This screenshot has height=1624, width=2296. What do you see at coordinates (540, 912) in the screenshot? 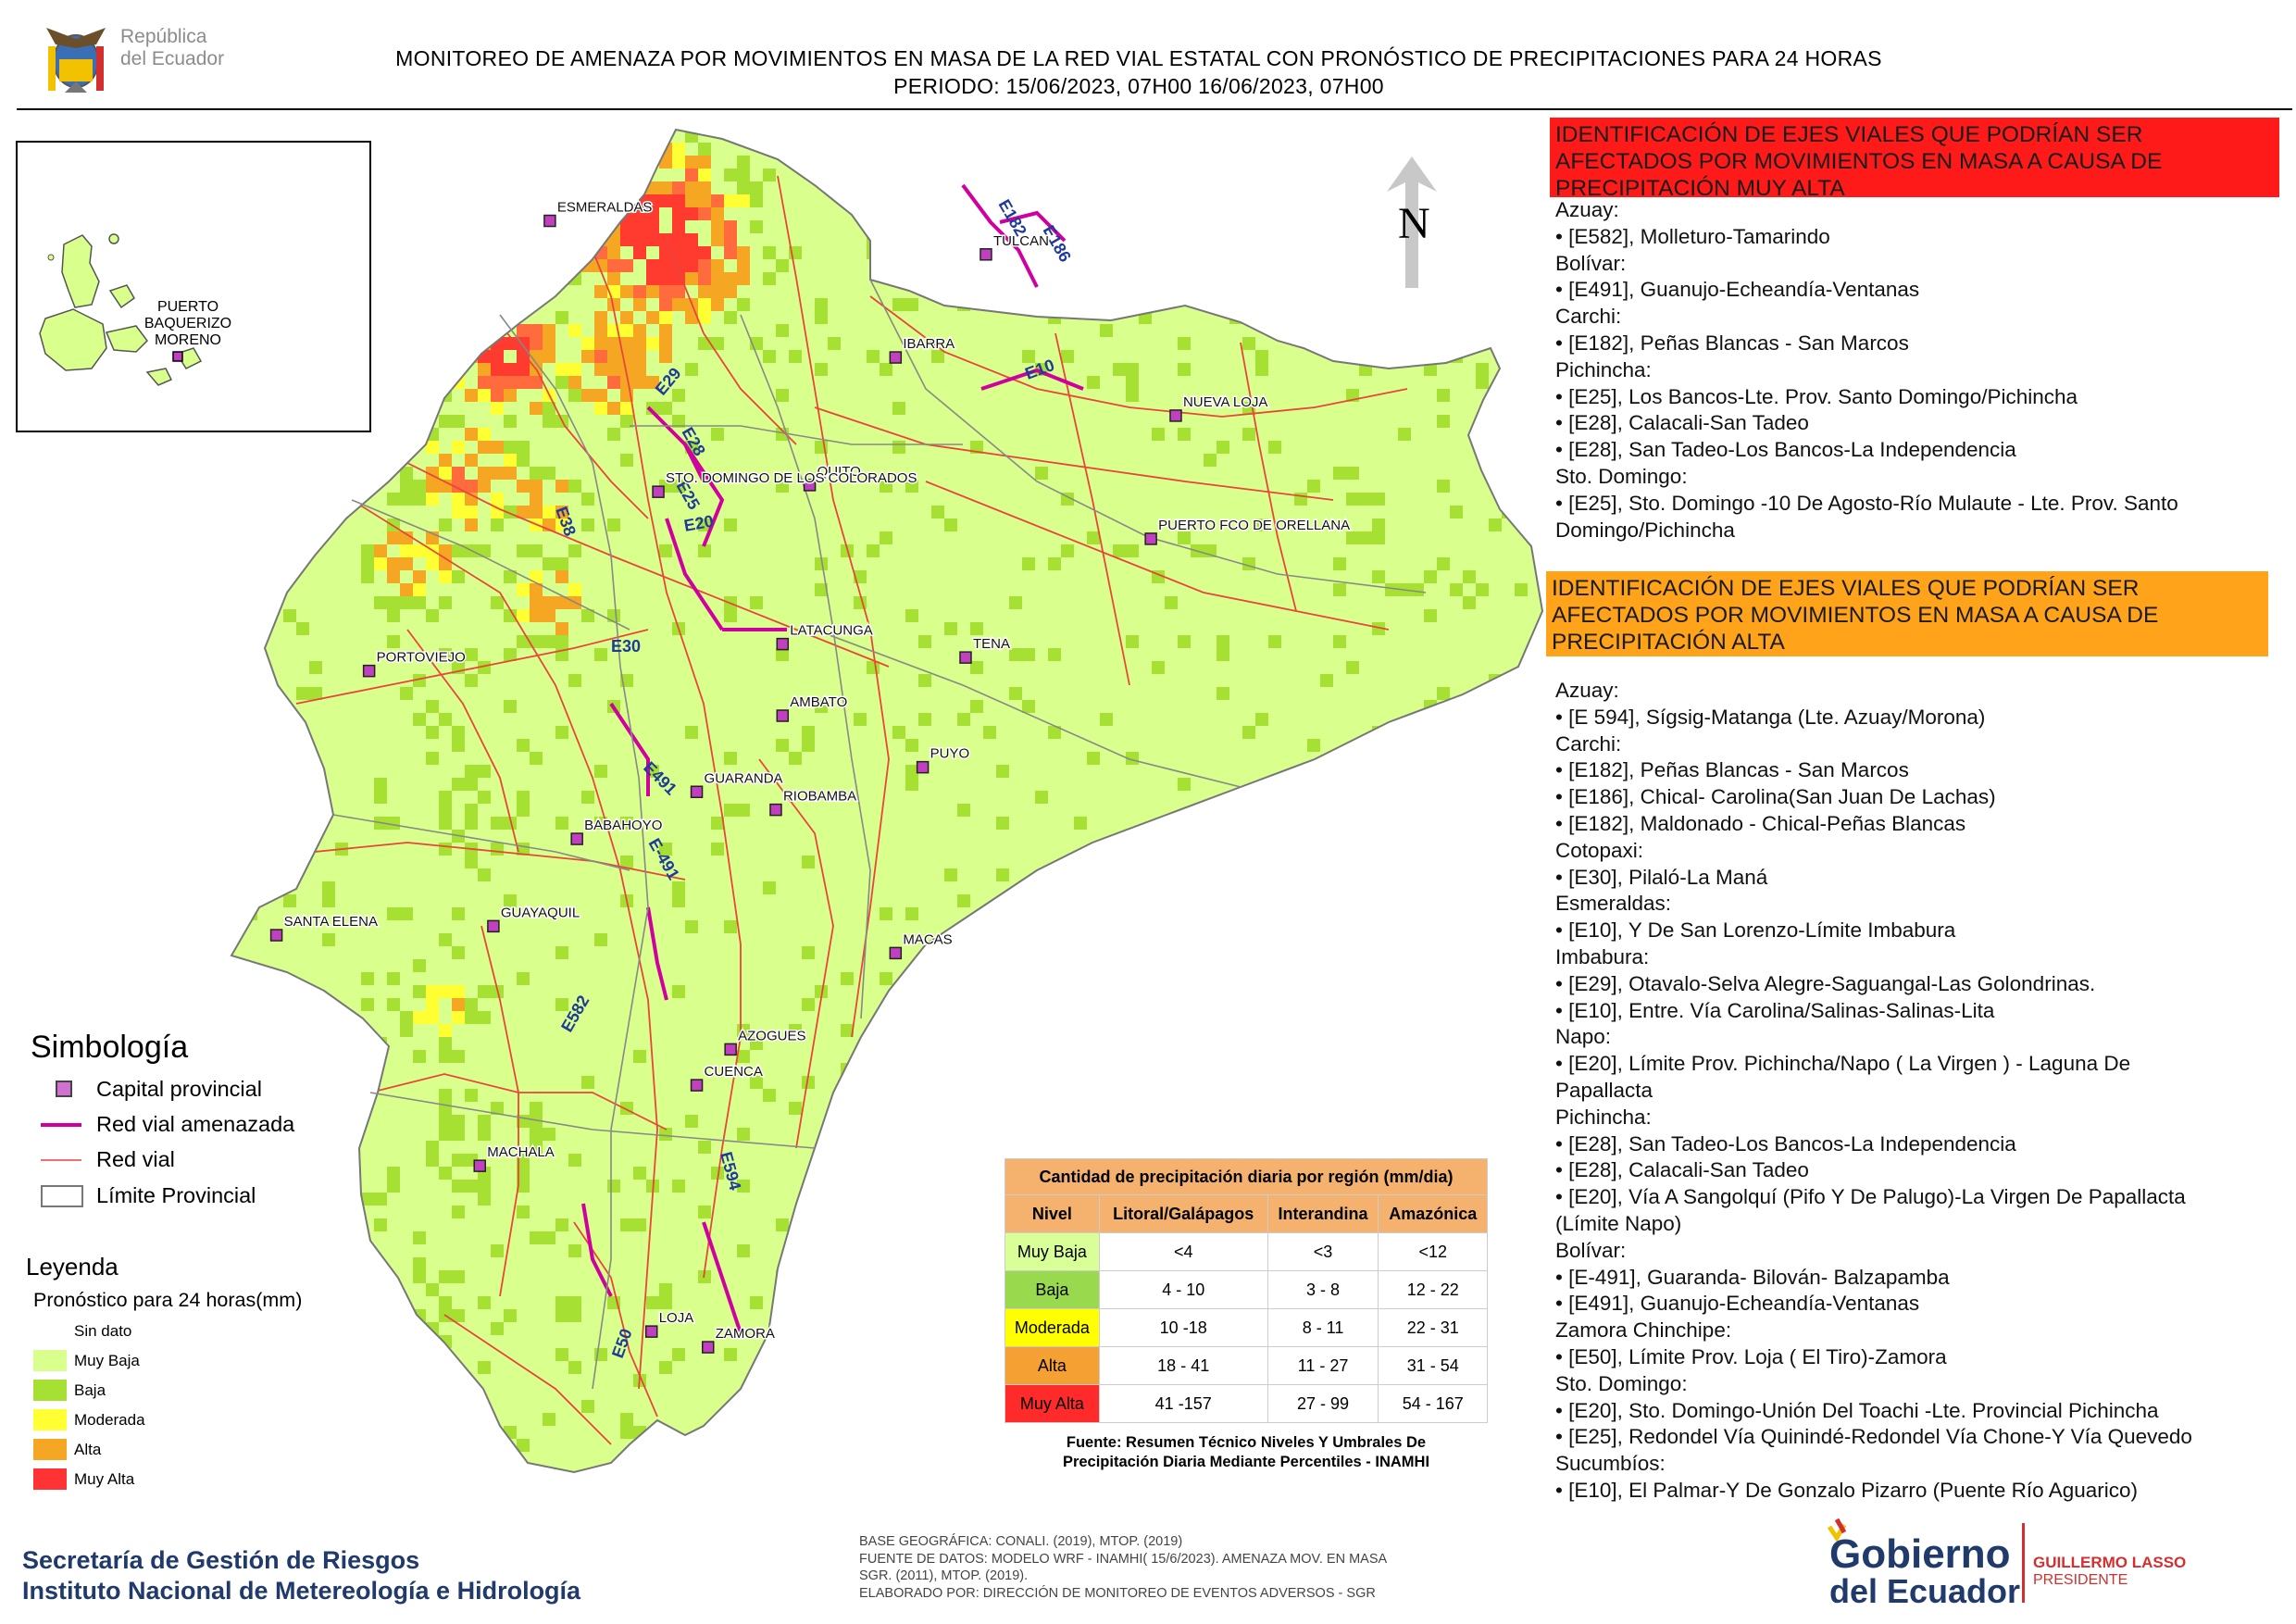
I see `city-label: GUAYAQUIL` at bounding box center [540, 912].